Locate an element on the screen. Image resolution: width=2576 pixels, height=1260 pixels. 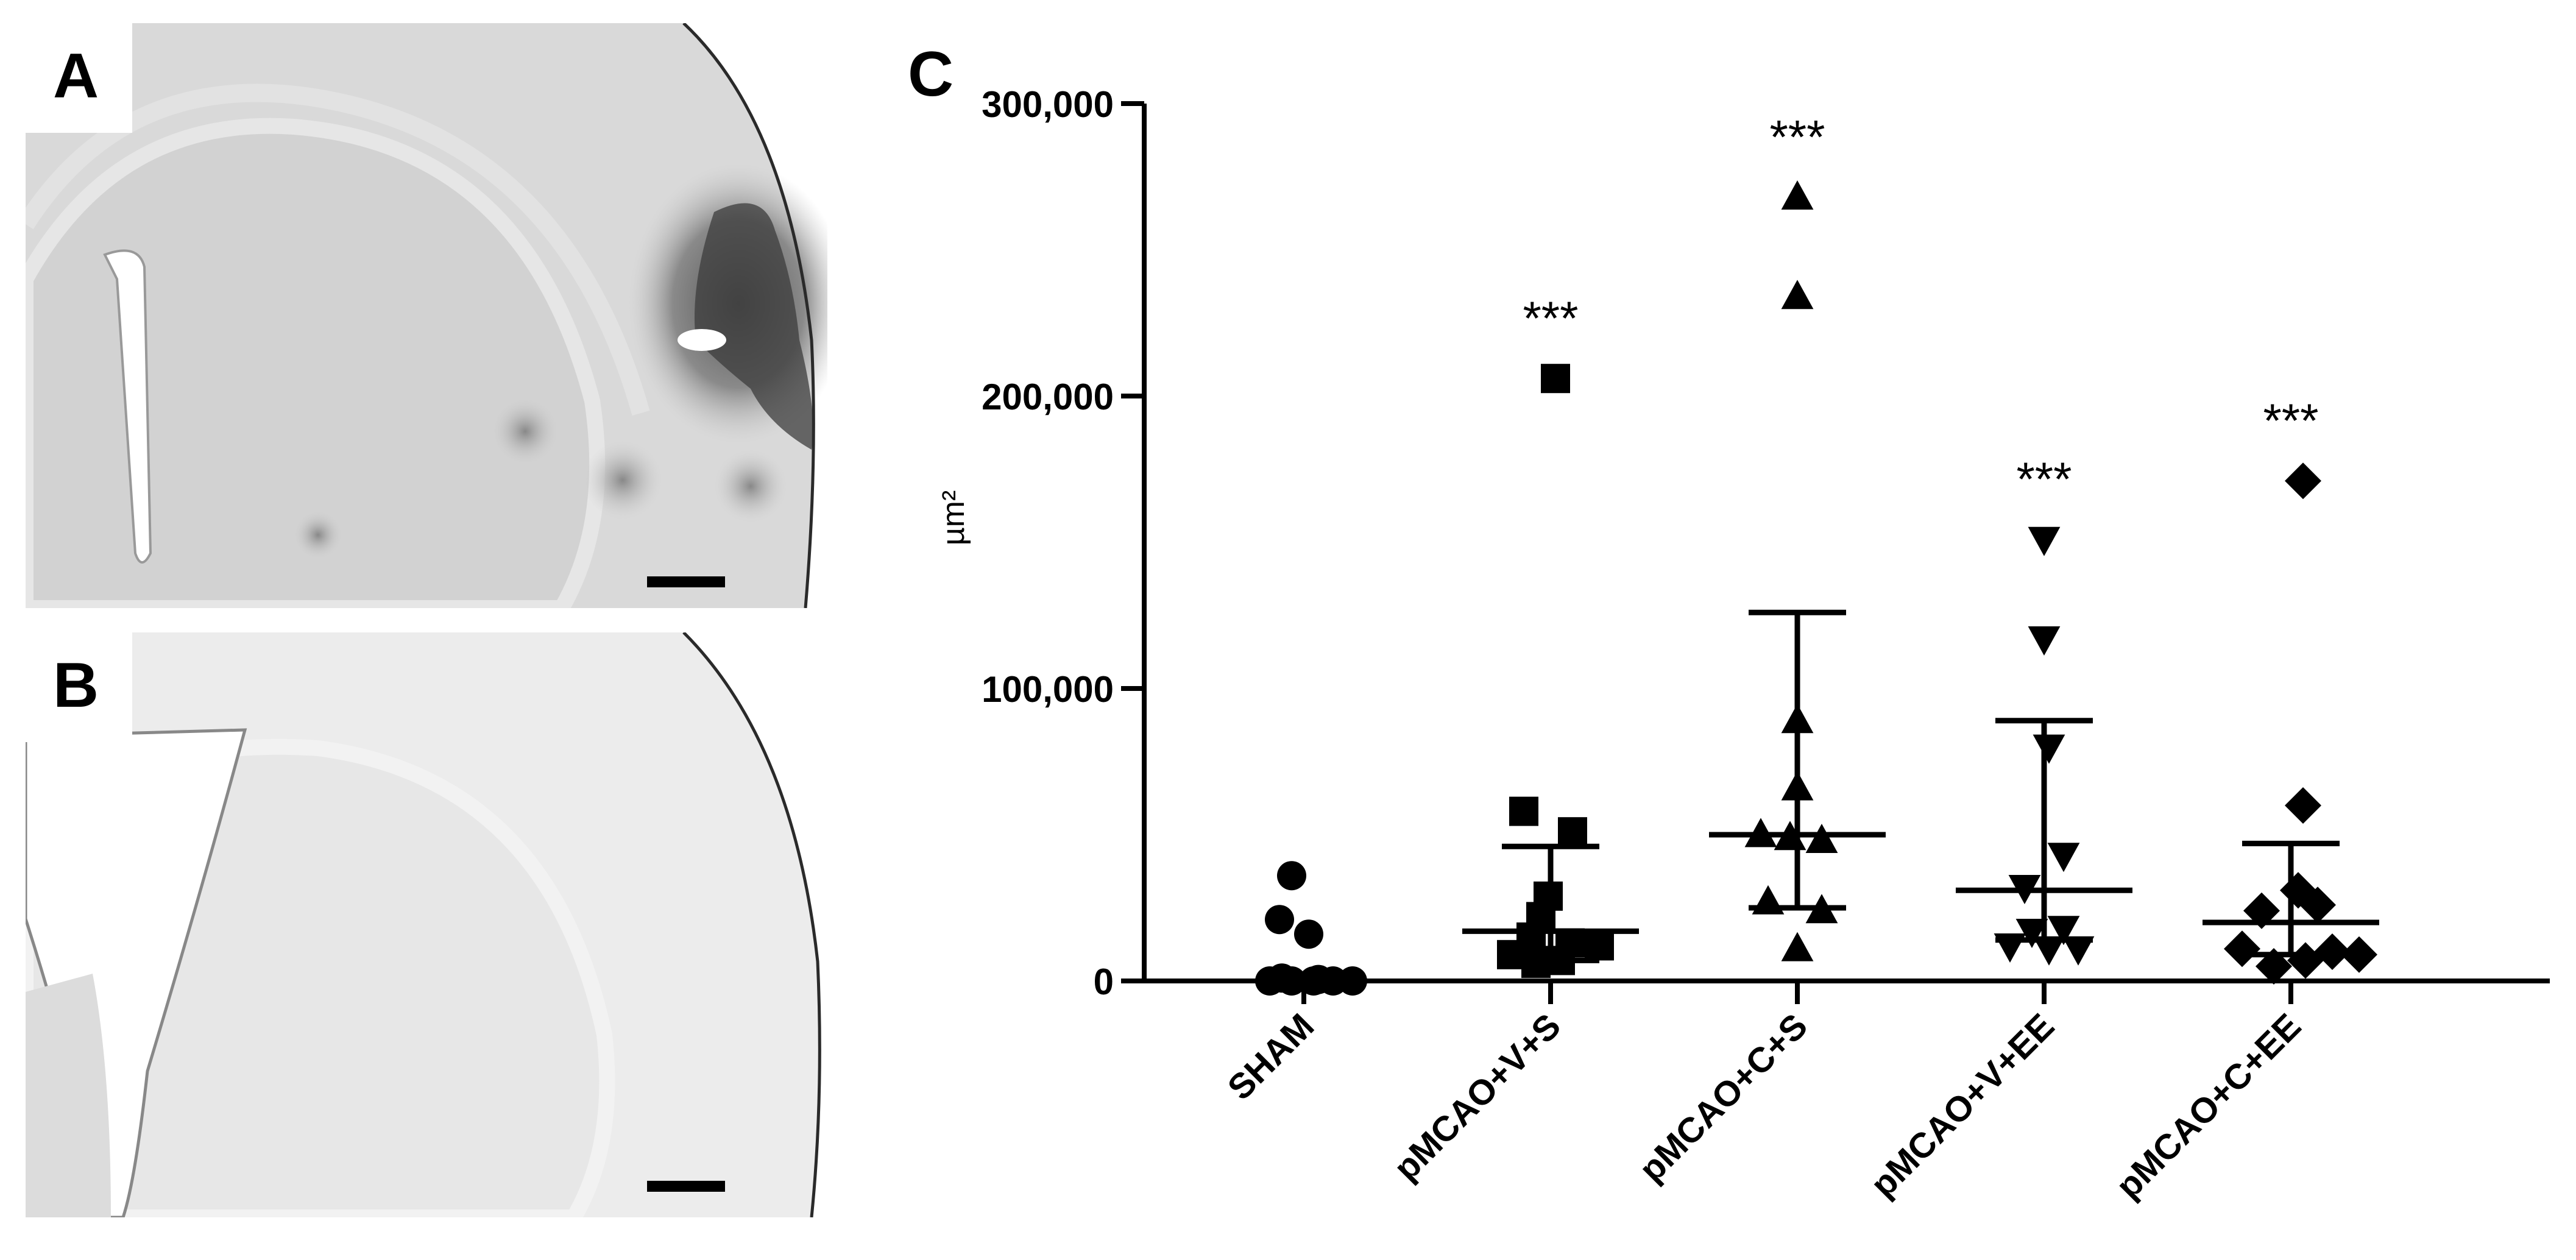
panel-b-micrograph: B is located at coordinates (426, 924).